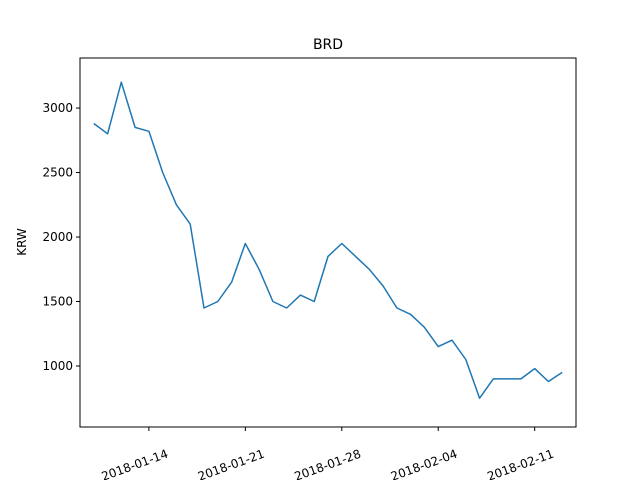  Describe the element at coordinates (22, 242) in the screenshot. I see `y-axis-label: KRW` at that location.